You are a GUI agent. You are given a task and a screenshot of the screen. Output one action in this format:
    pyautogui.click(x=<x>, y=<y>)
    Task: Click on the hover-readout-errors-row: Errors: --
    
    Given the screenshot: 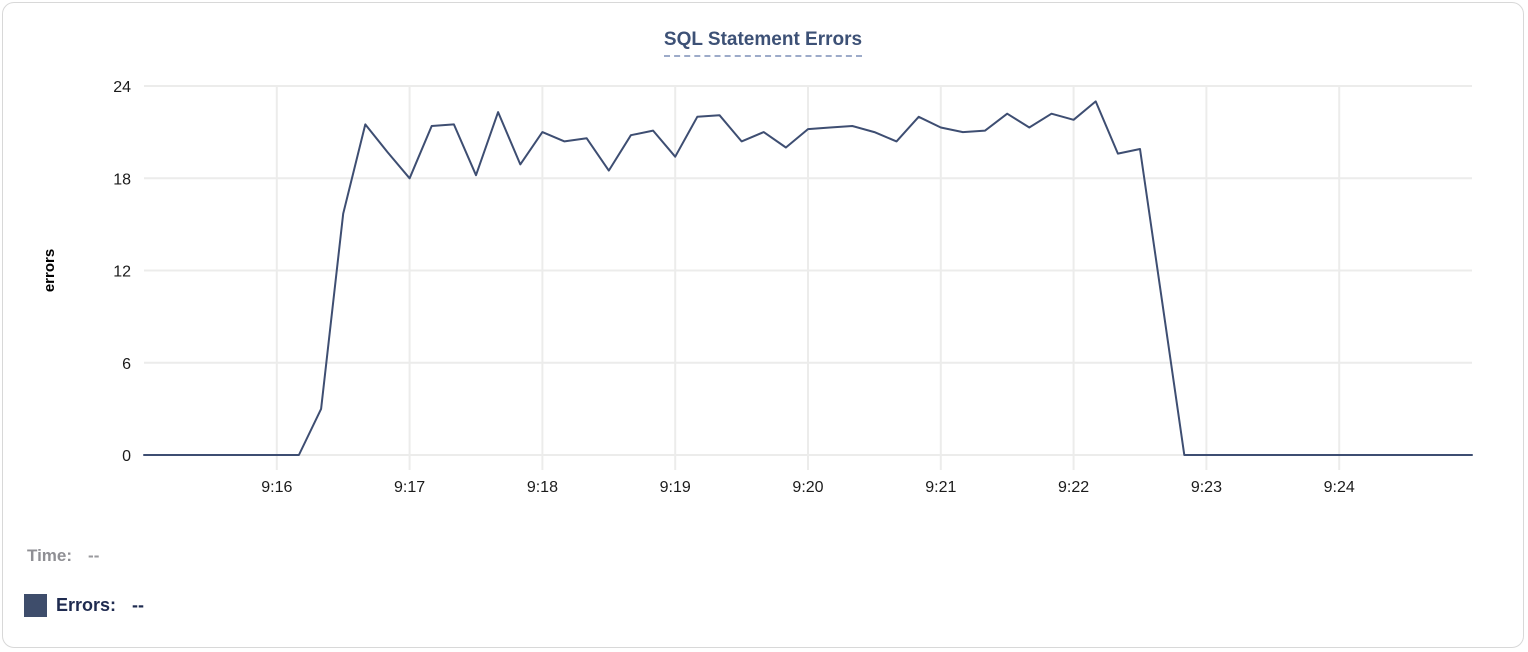 What is the action you would take?
    pyautogui.click(x=84, y=605)
    